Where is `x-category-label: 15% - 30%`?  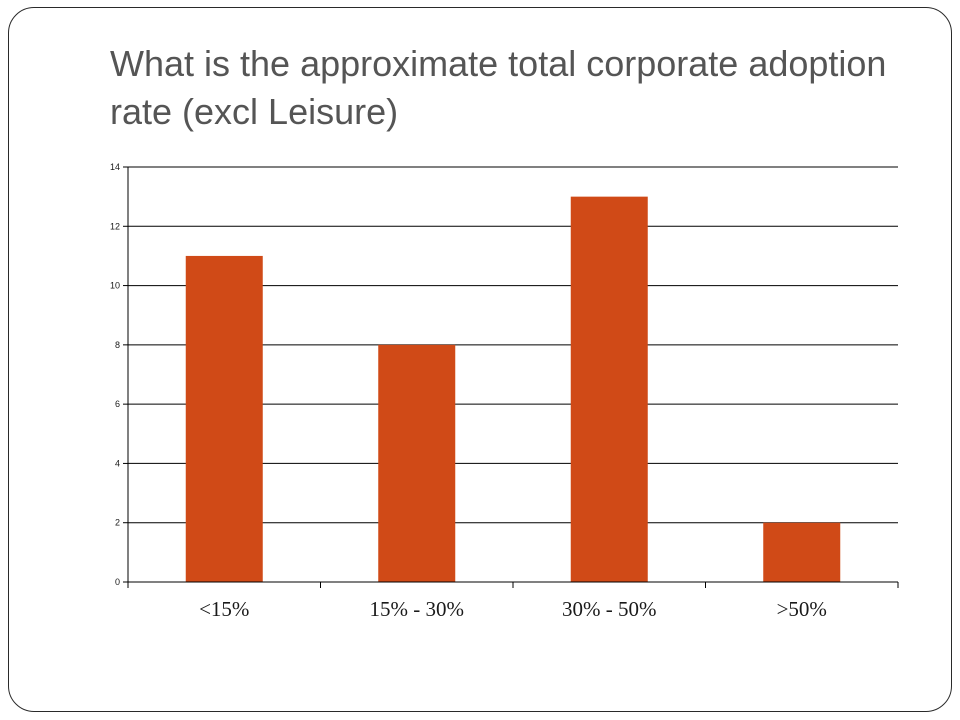 x-category-label: 15% - 30% is located at coordinates (417, 609).